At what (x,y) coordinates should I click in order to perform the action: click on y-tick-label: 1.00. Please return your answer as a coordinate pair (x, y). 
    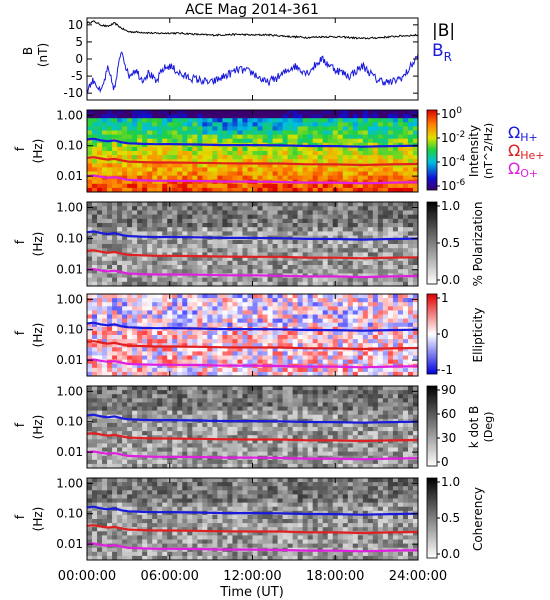
    Looking at the image, I should click on (69, 299).